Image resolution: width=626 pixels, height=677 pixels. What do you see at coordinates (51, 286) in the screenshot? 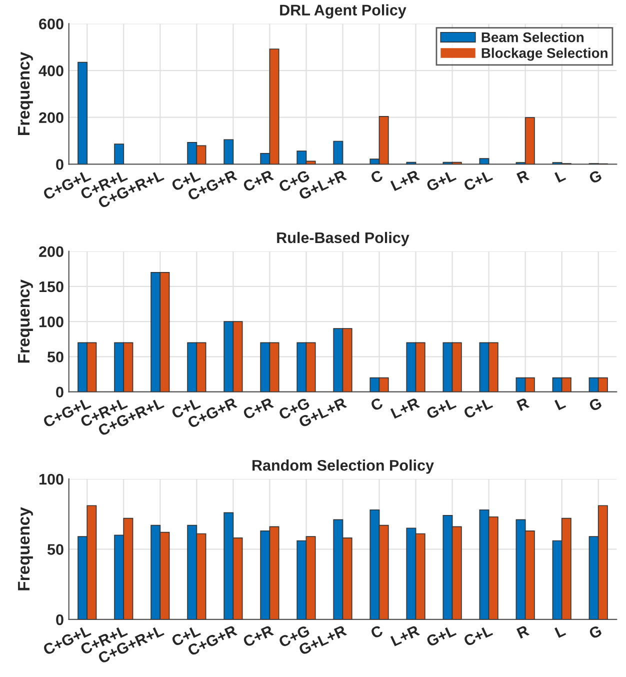
I see `y-tick-label: 150` at bounding box center [51, 286].